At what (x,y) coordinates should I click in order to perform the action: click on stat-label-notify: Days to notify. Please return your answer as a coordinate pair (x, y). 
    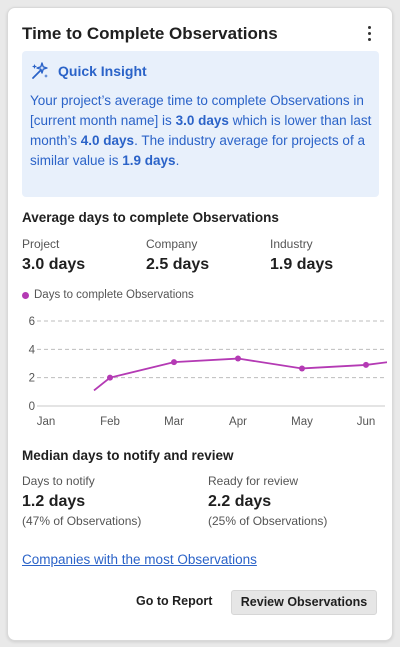
    Looking at the image, I should click on (58, 481).